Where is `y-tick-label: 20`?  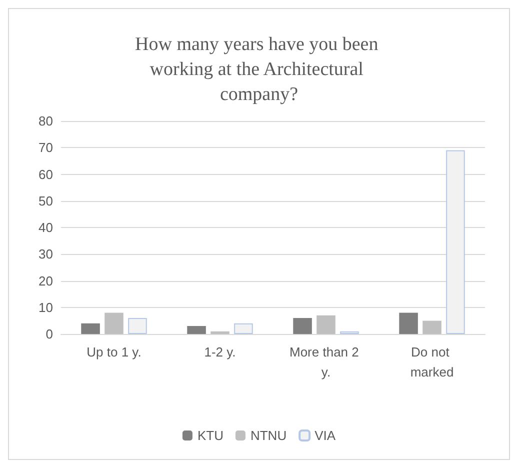
y-tick-label: 20 is located at coordinates (45, 280).